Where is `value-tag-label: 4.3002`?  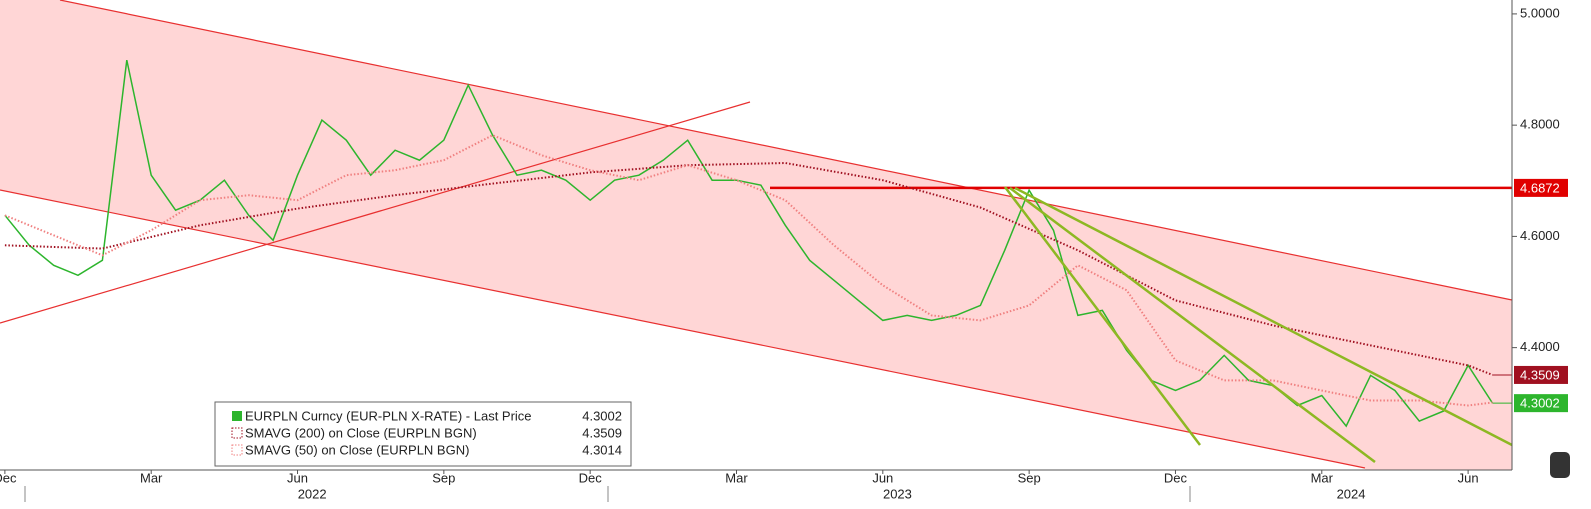 value-tag-label: 4.3002 is located at coordinates (1540, 403).